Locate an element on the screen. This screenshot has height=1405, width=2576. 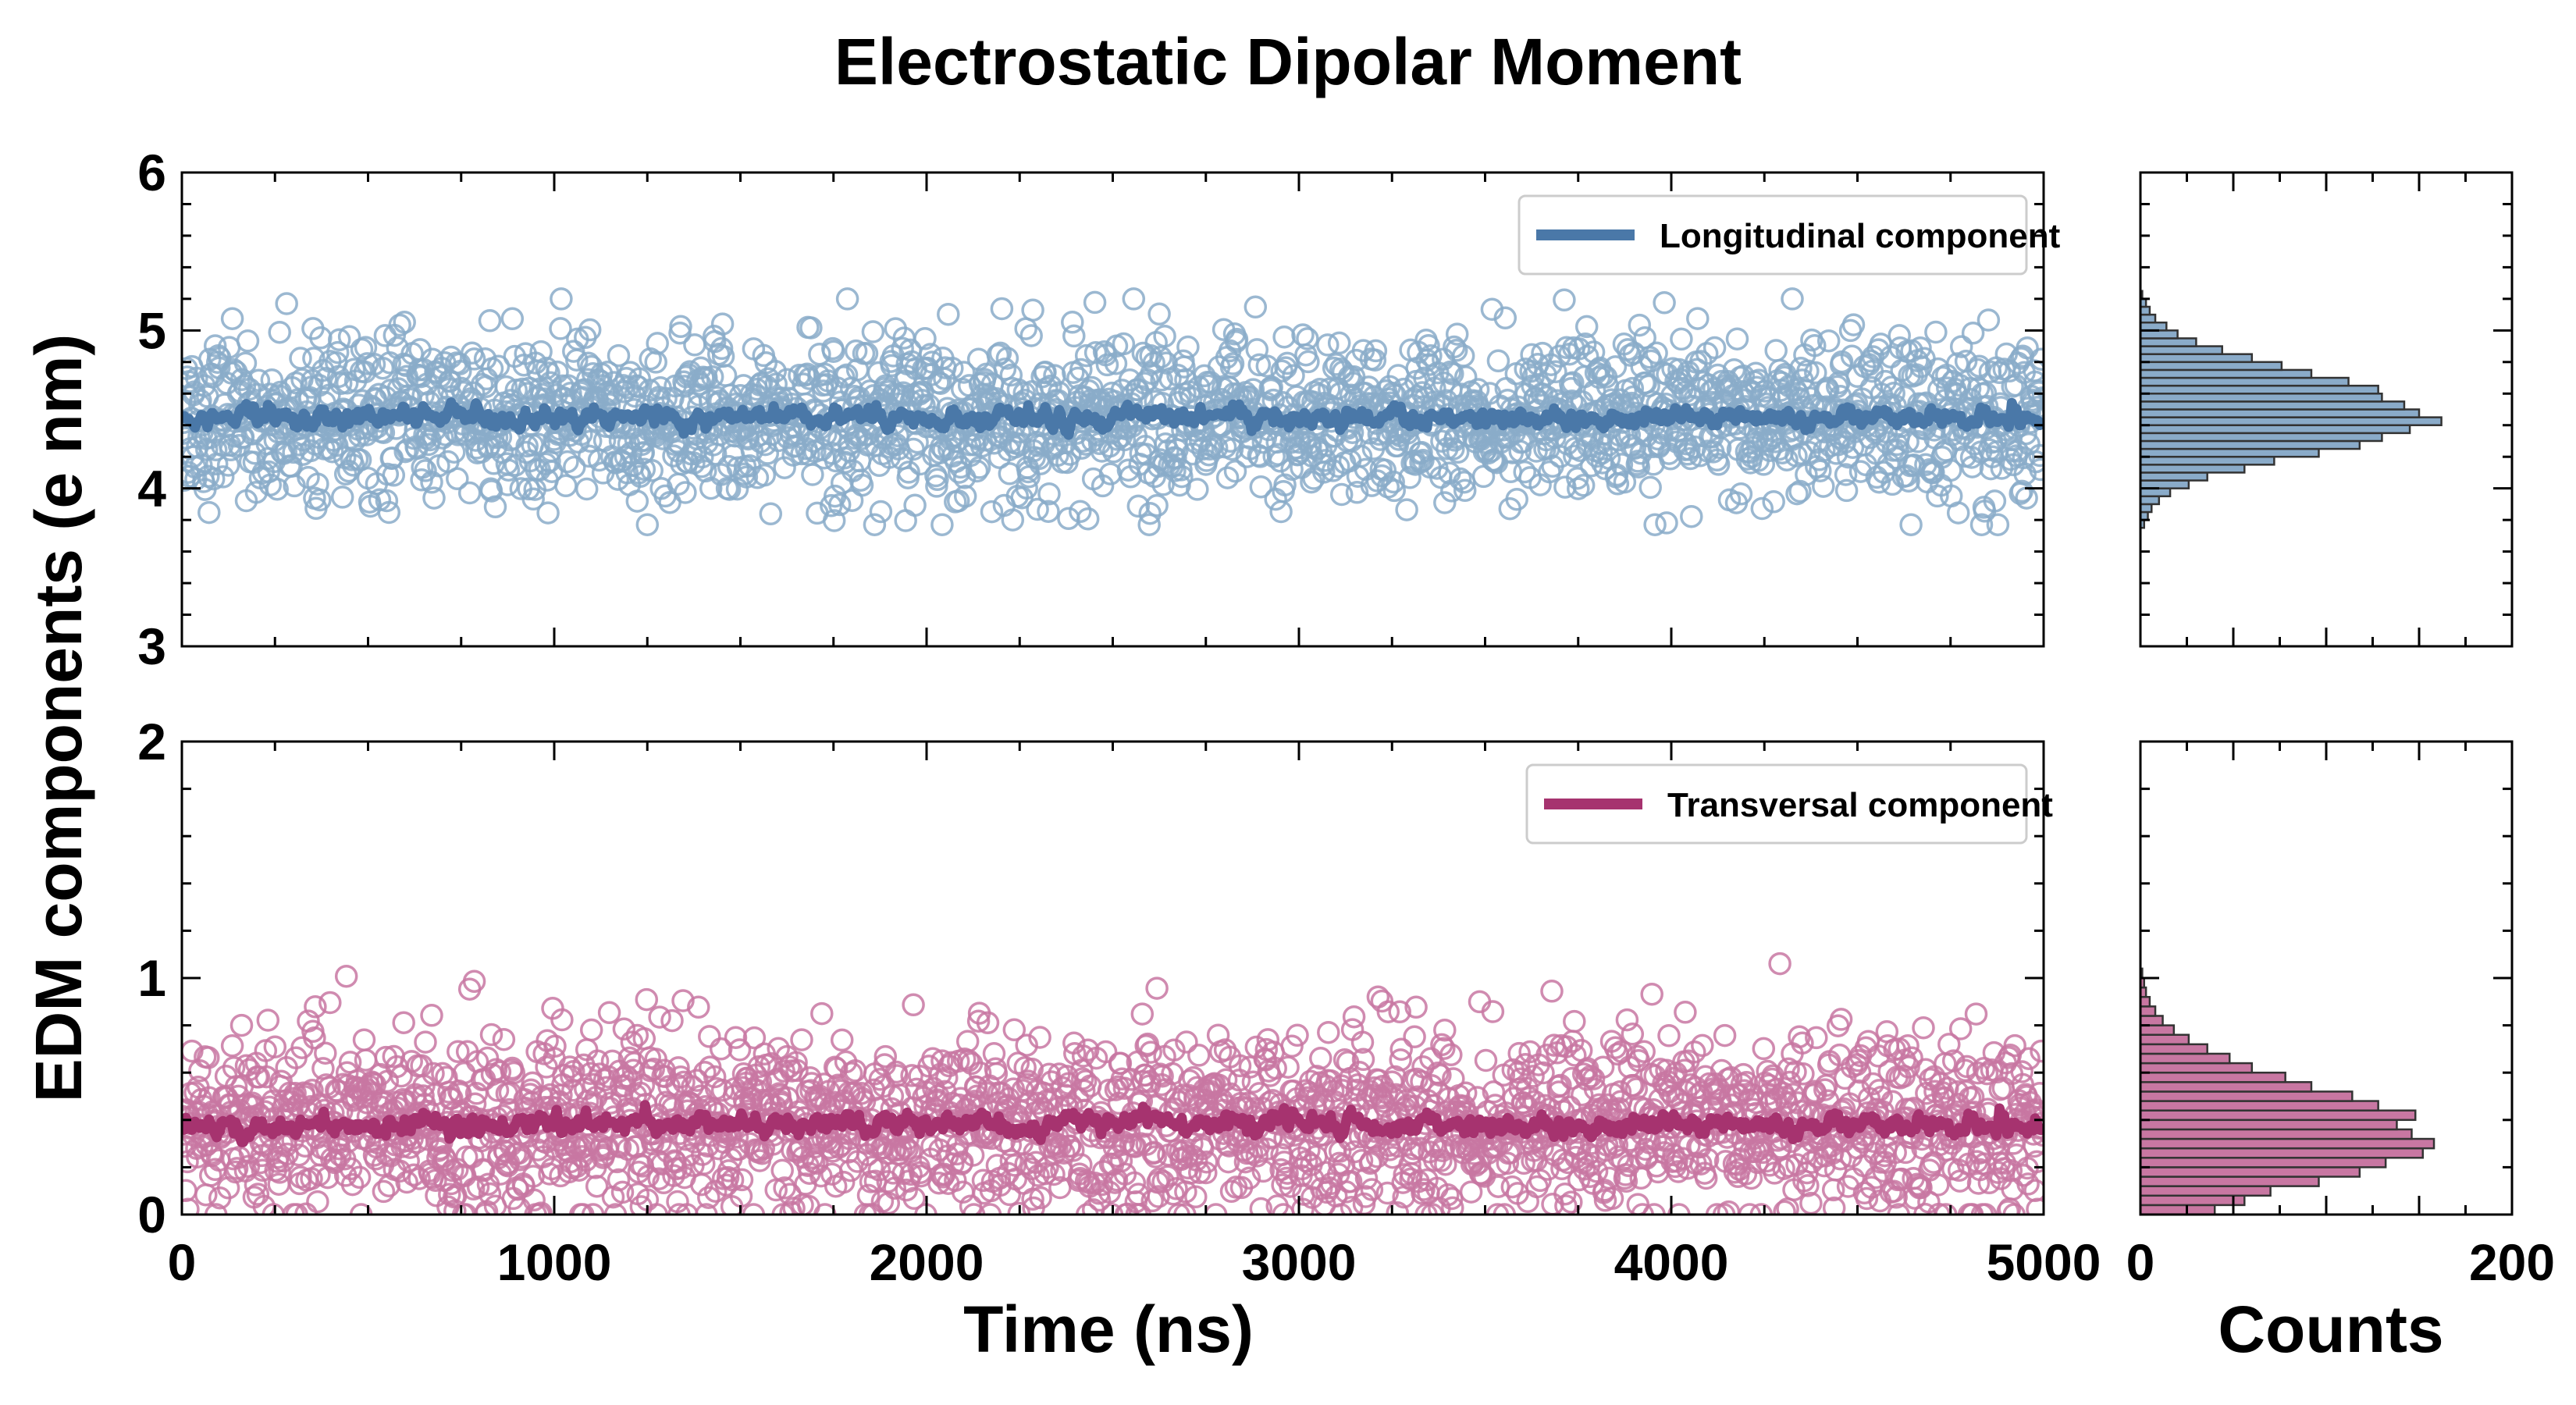
series-line is located at coordinates (1113, 418).